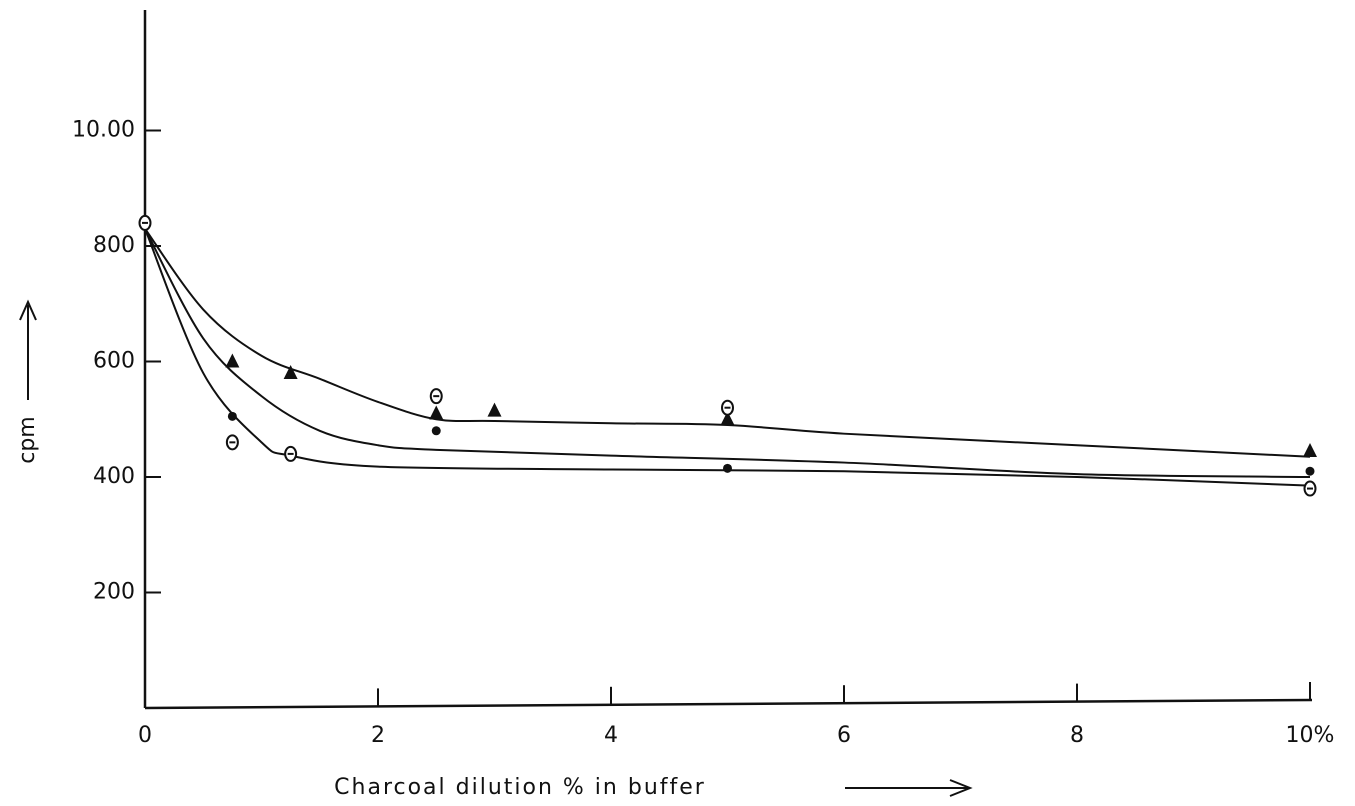  Describe the element at coordinates (114, 245) in the screenshot. I see `y-tick-label: 800` at that location.